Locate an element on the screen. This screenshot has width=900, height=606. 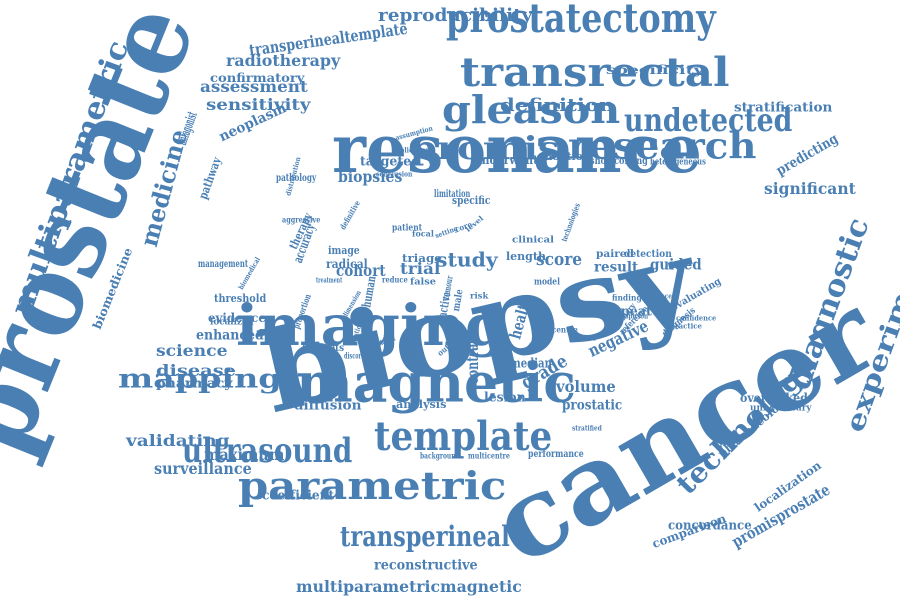
word-image: image is located at coordinates (344, 250).